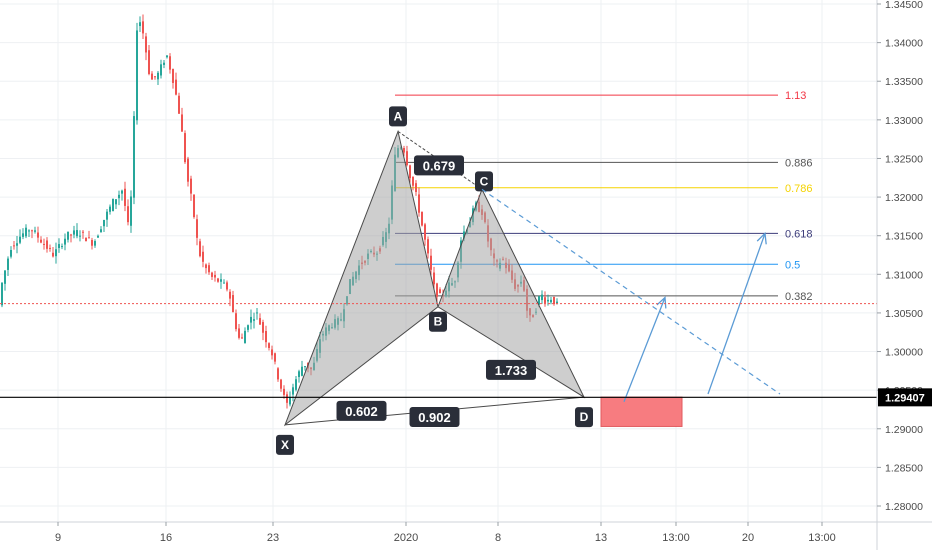  Describe the element at coordinates (904, 44) in the screenshot. I see `price-tick-label: 1.34000` at that location.